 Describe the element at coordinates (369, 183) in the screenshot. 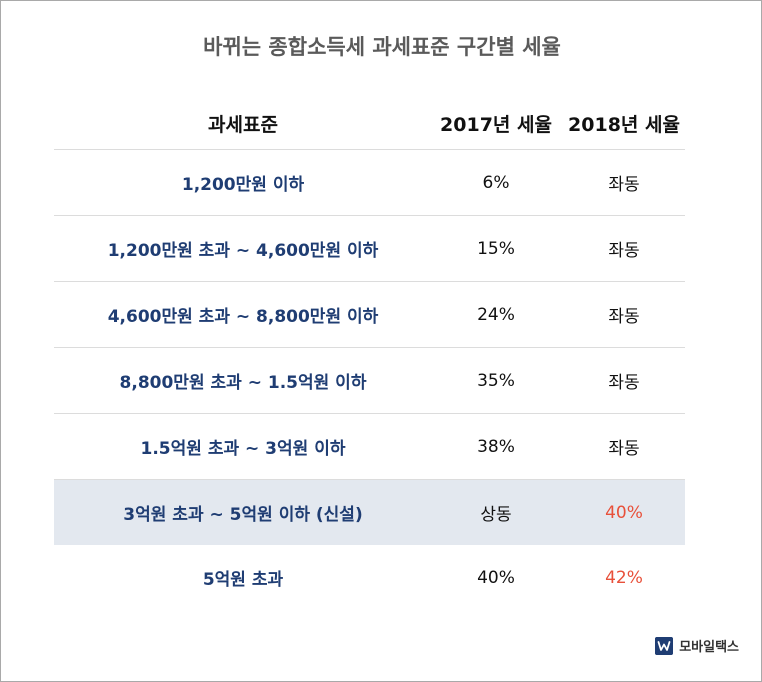

I see `table-row: 1,200만원 이하 6% 좌동` at that location.